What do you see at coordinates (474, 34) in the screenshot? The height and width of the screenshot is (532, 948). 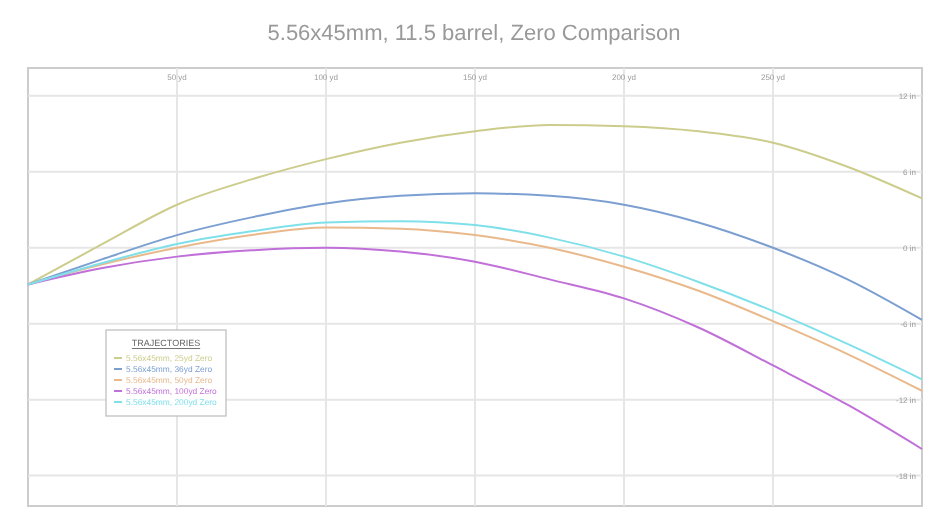 I see `chart-title: 5.56x45mm, 11.5 barrel, Zero Comparison` at bounding box center [474, 34].